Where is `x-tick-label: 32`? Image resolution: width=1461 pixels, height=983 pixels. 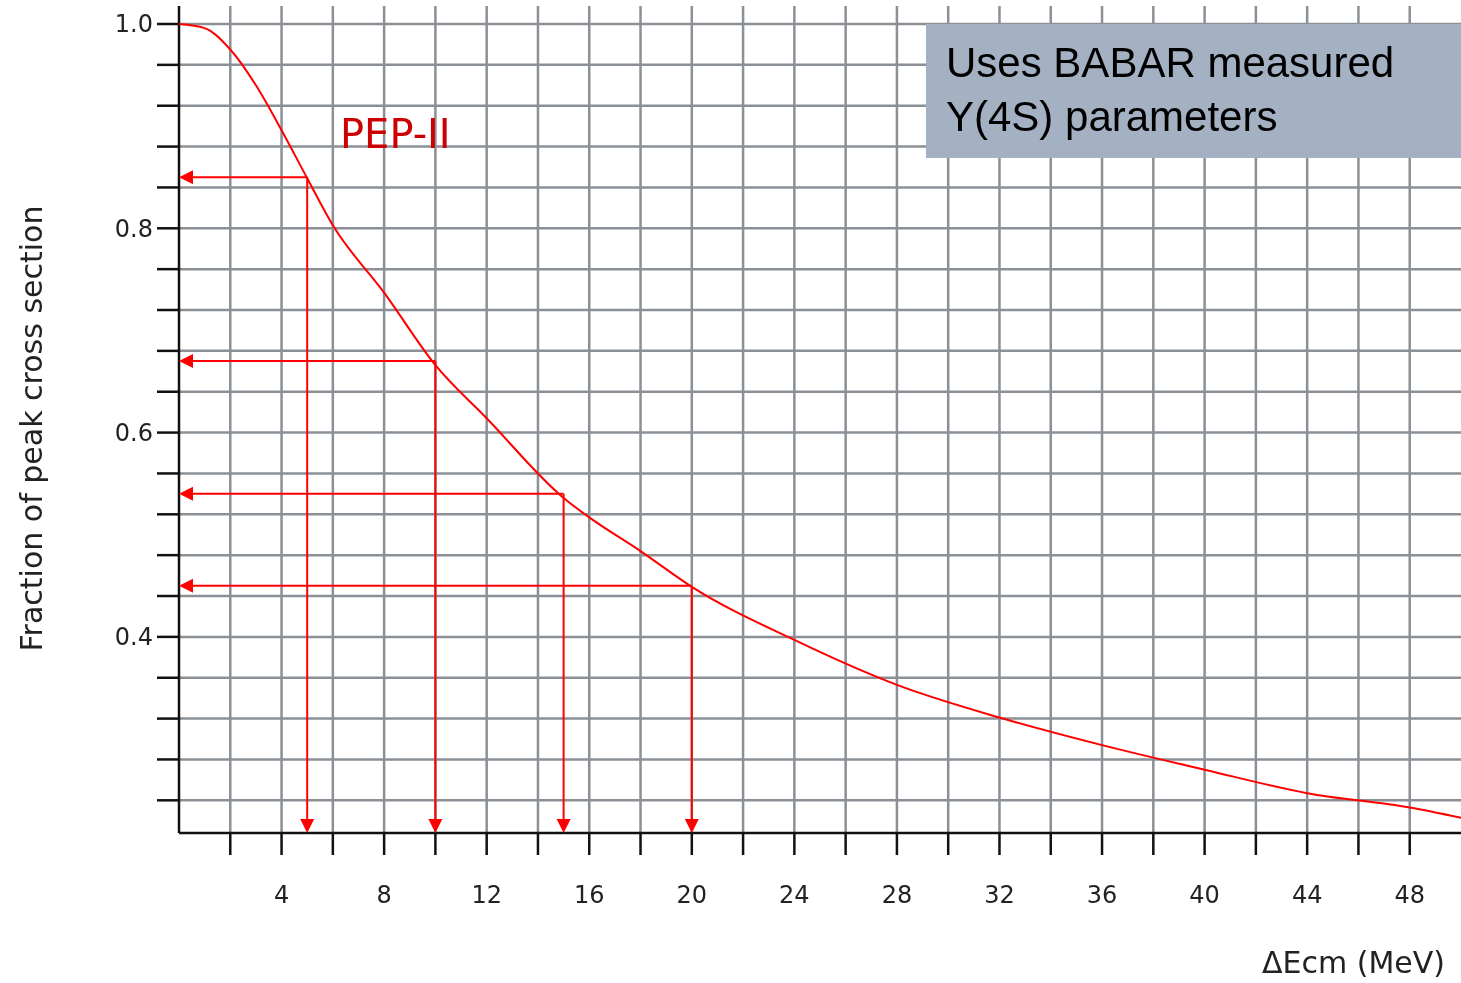 x-tick-label: 32 is located at coordinates (999, 895).